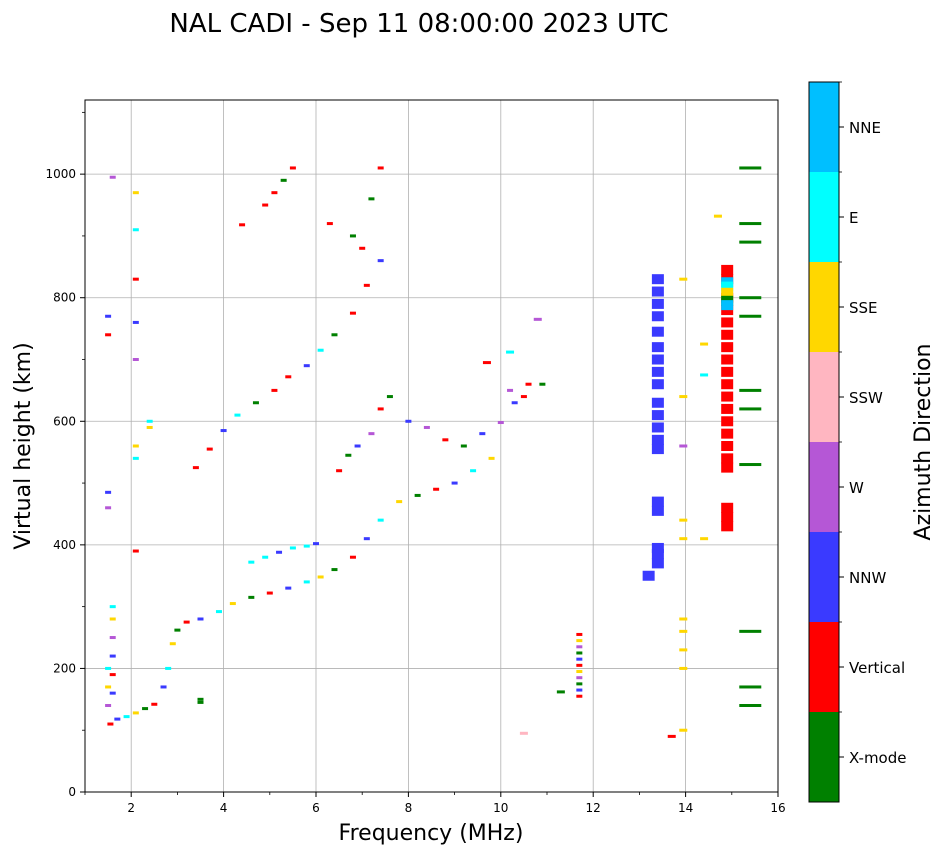 Image resolution: width=951 pixels, height=856 pixels. What do you see at coordinates (777, 808) in the screenshot?
I see `x-tick-label: 16` at bounding box center [777, 808].